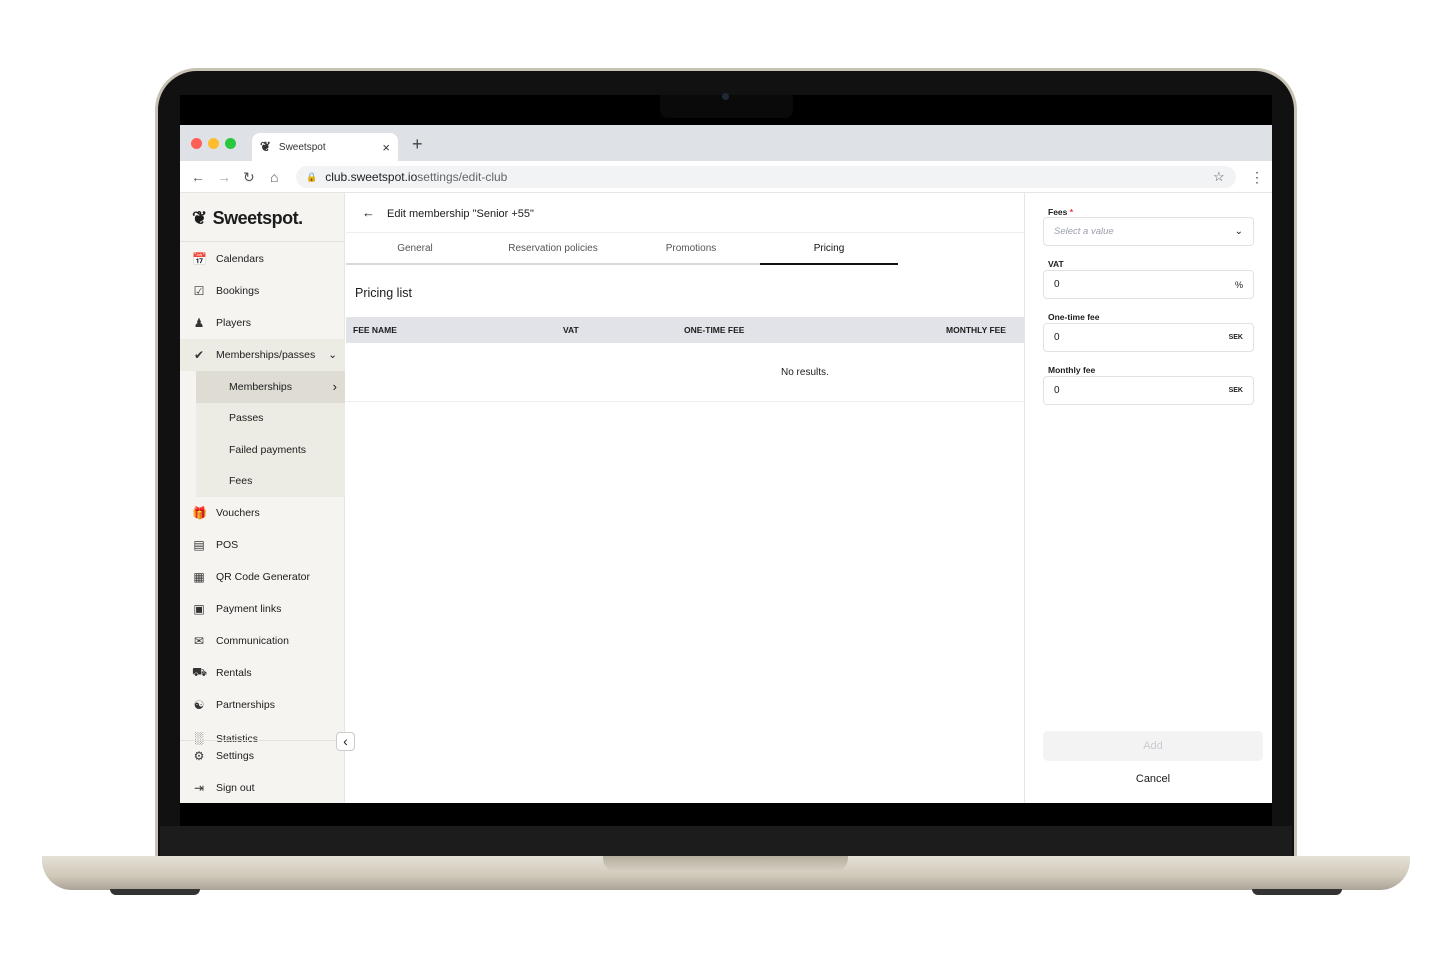 This screenshot has height=958, width=1452. What do you see at coordinates (238, 513) in the screenshot?
I see `sidebar-item-label: Vouchers` at bounding box center [238, 513].